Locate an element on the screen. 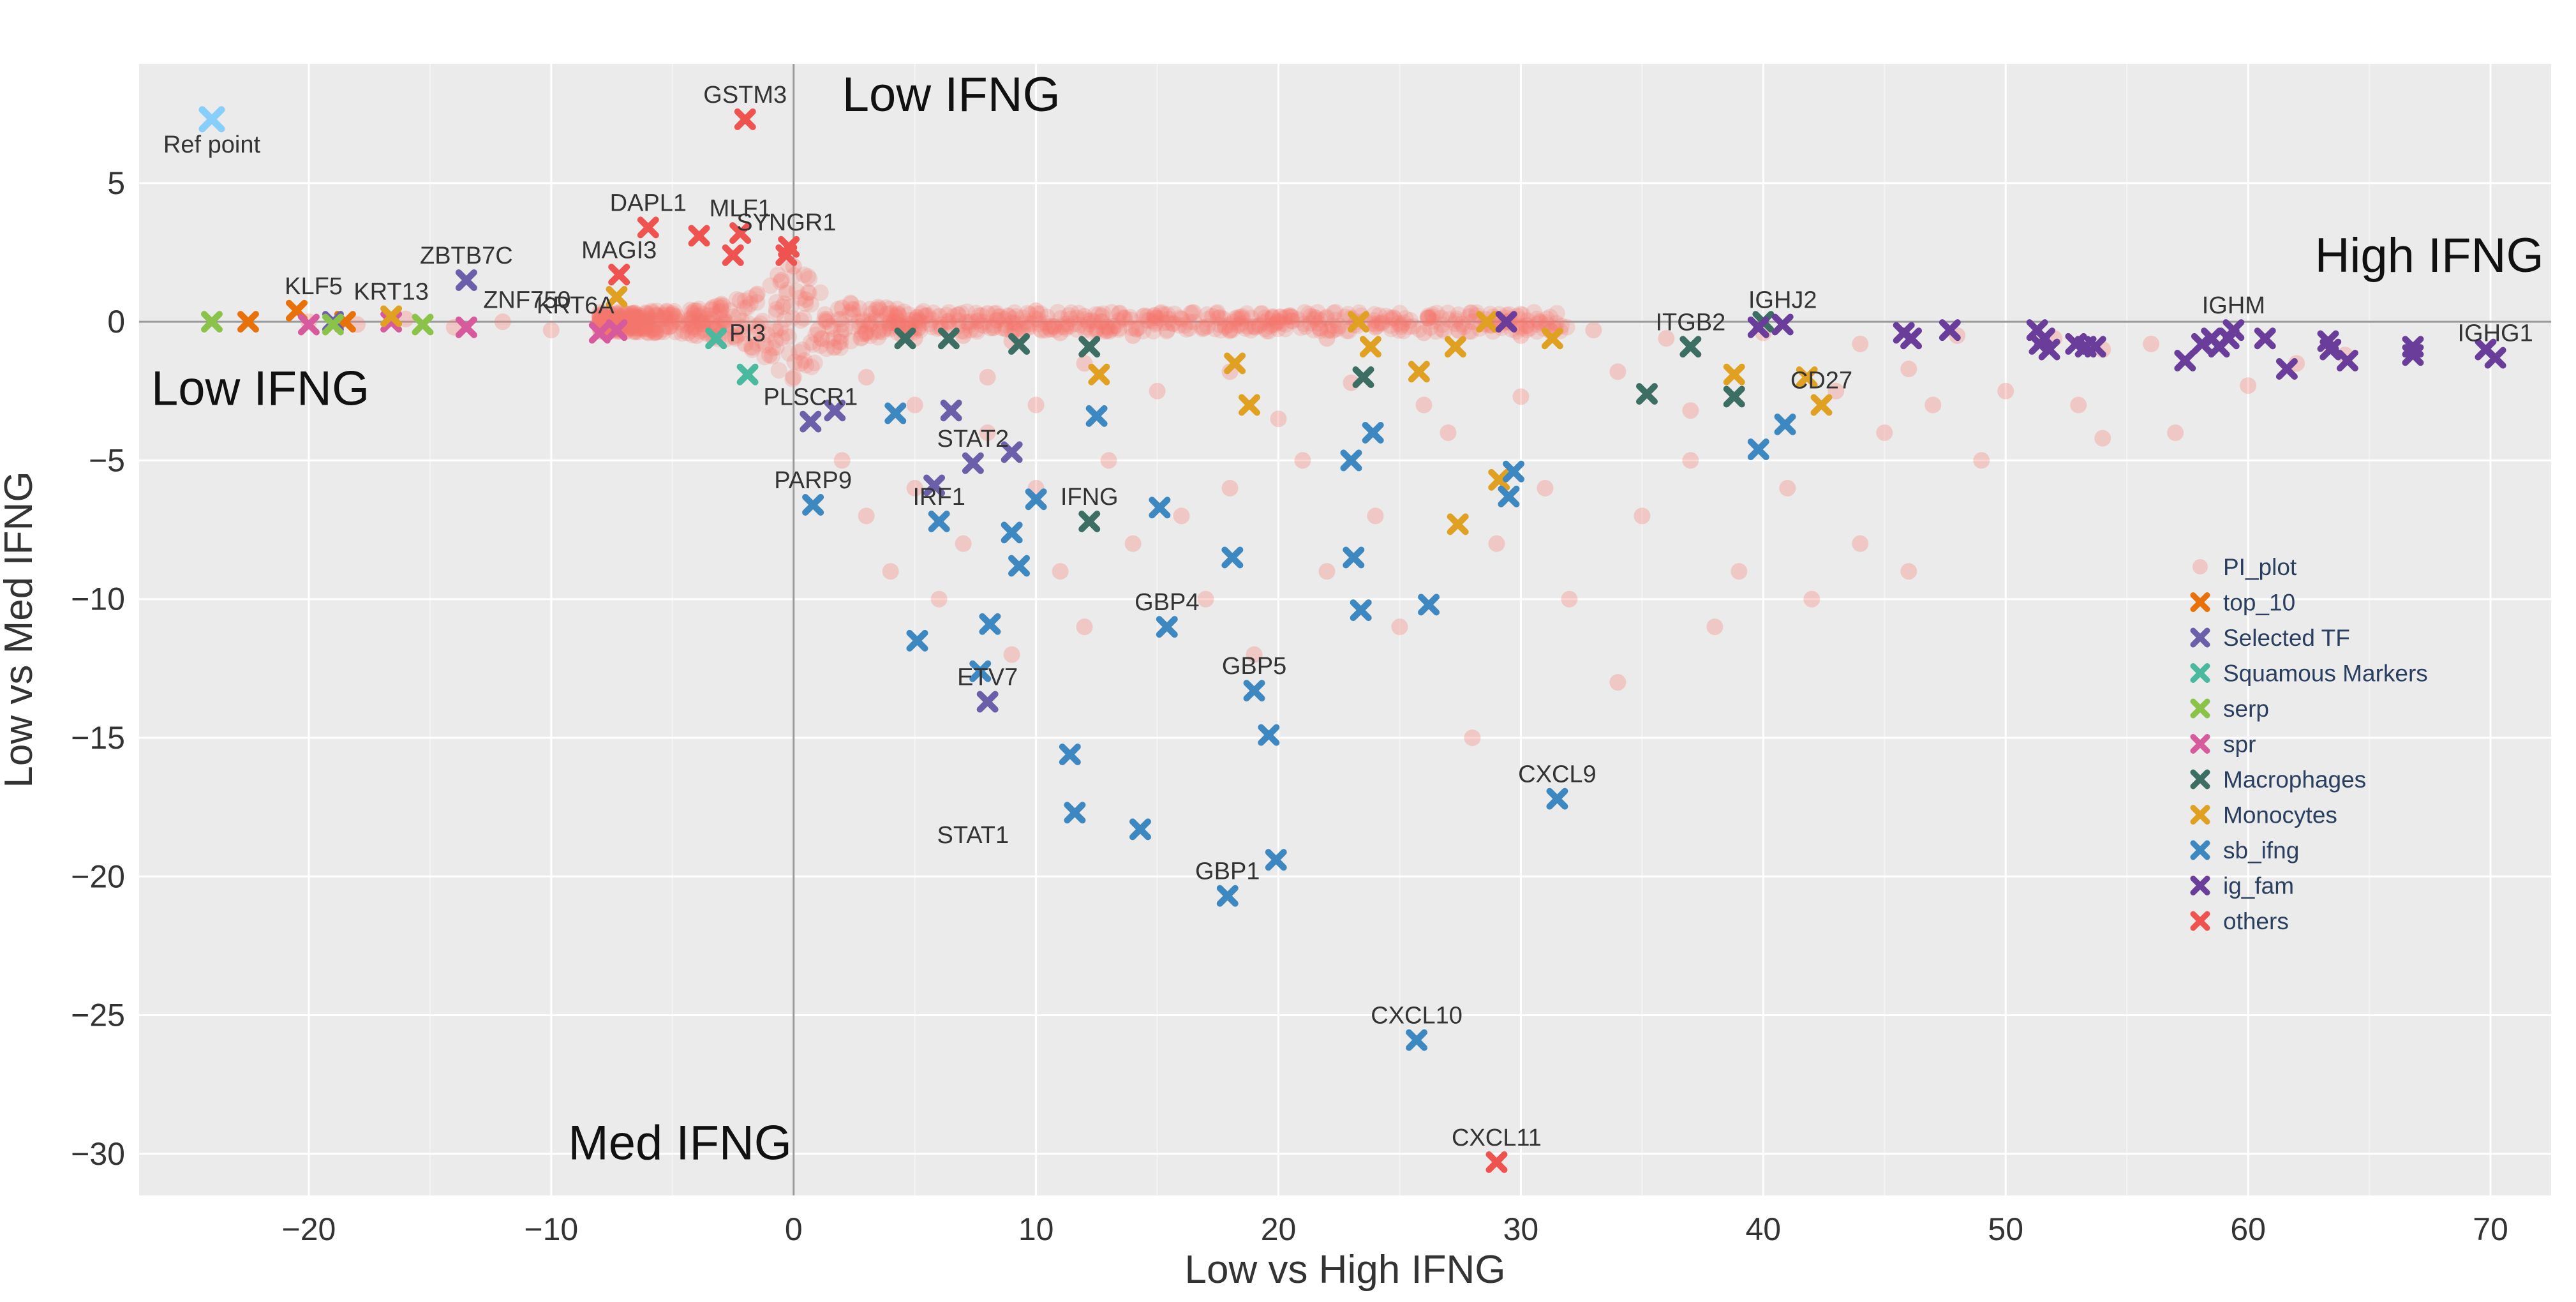 The width and height of the screenshot is (2576, 1302). gene-label: GBP5 is located at coordinates (1254, 666).